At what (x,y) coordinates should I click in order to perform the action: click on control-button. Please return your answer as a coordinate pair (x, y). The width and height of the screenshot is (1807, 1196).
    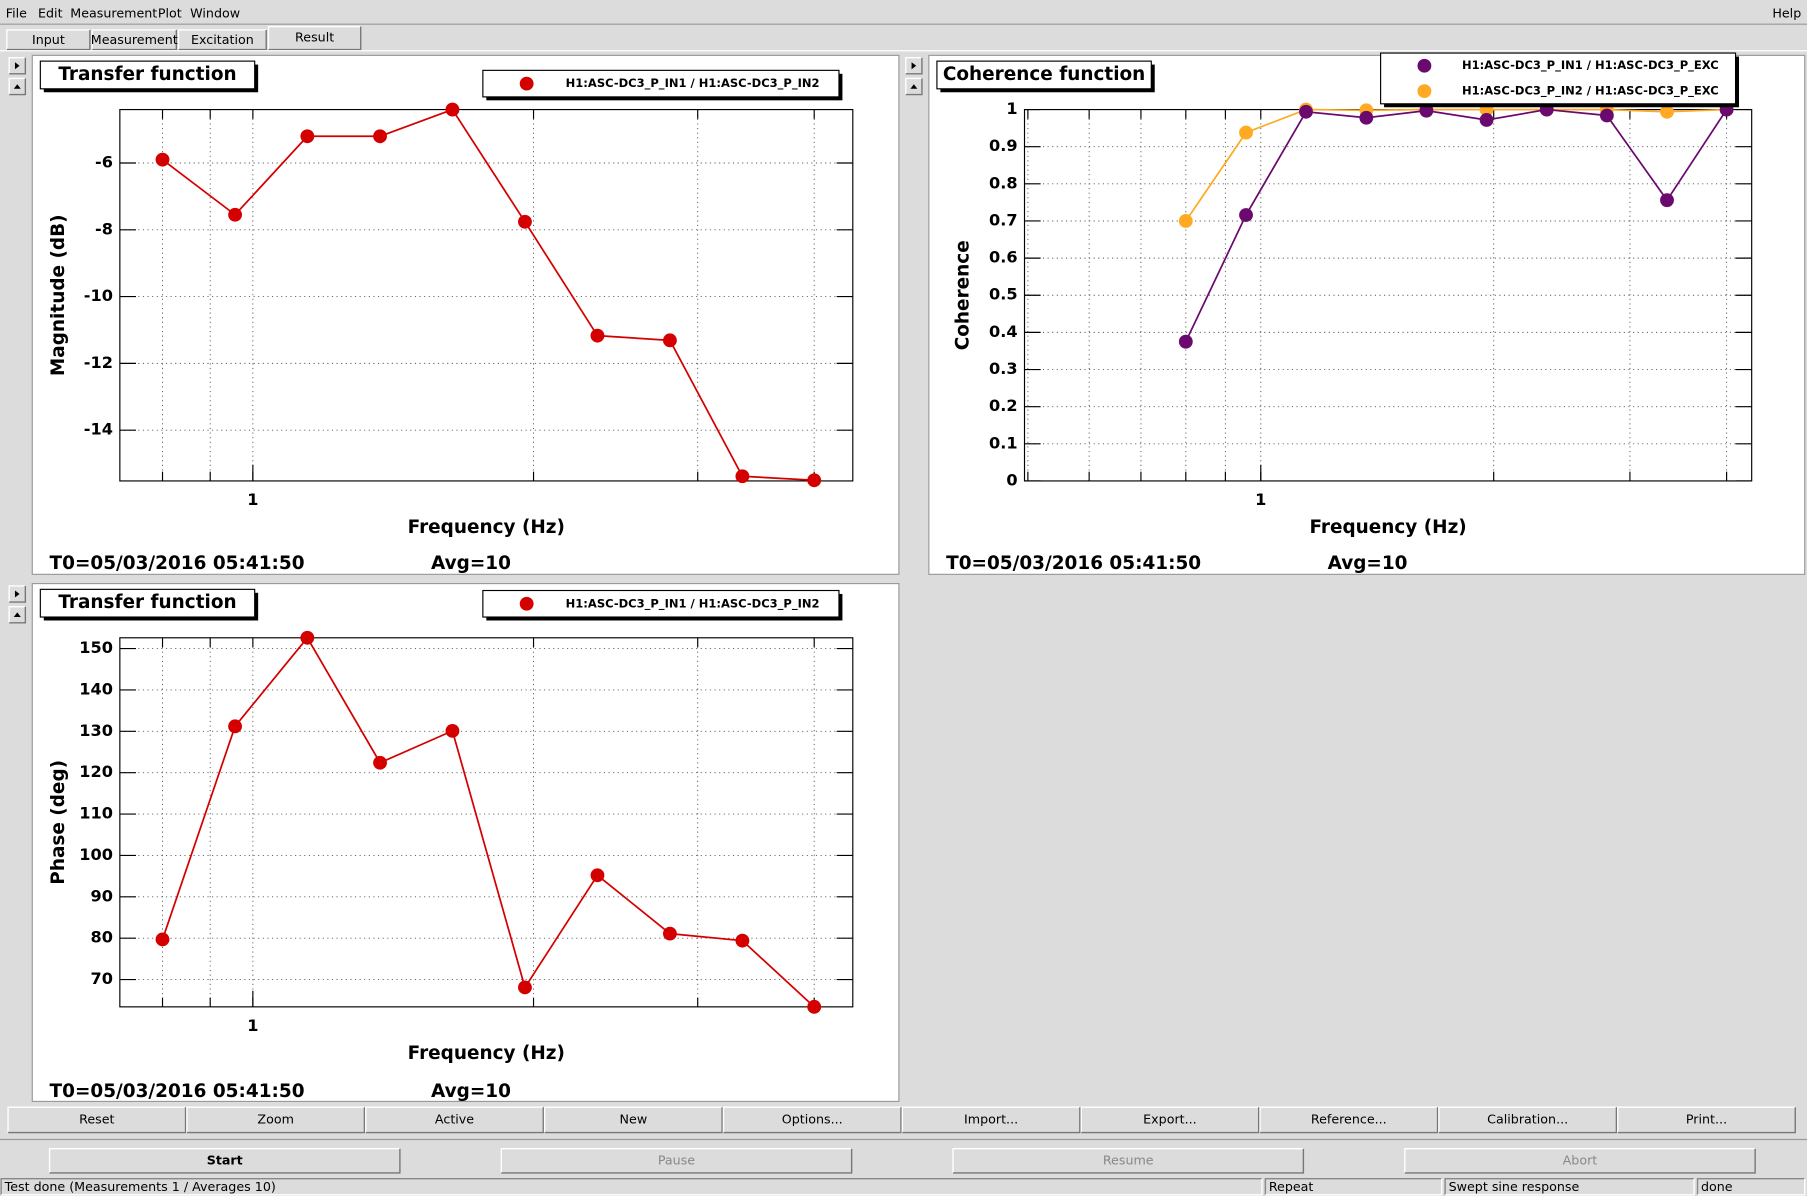
    Looking at the image, I should click on (224, 1160).